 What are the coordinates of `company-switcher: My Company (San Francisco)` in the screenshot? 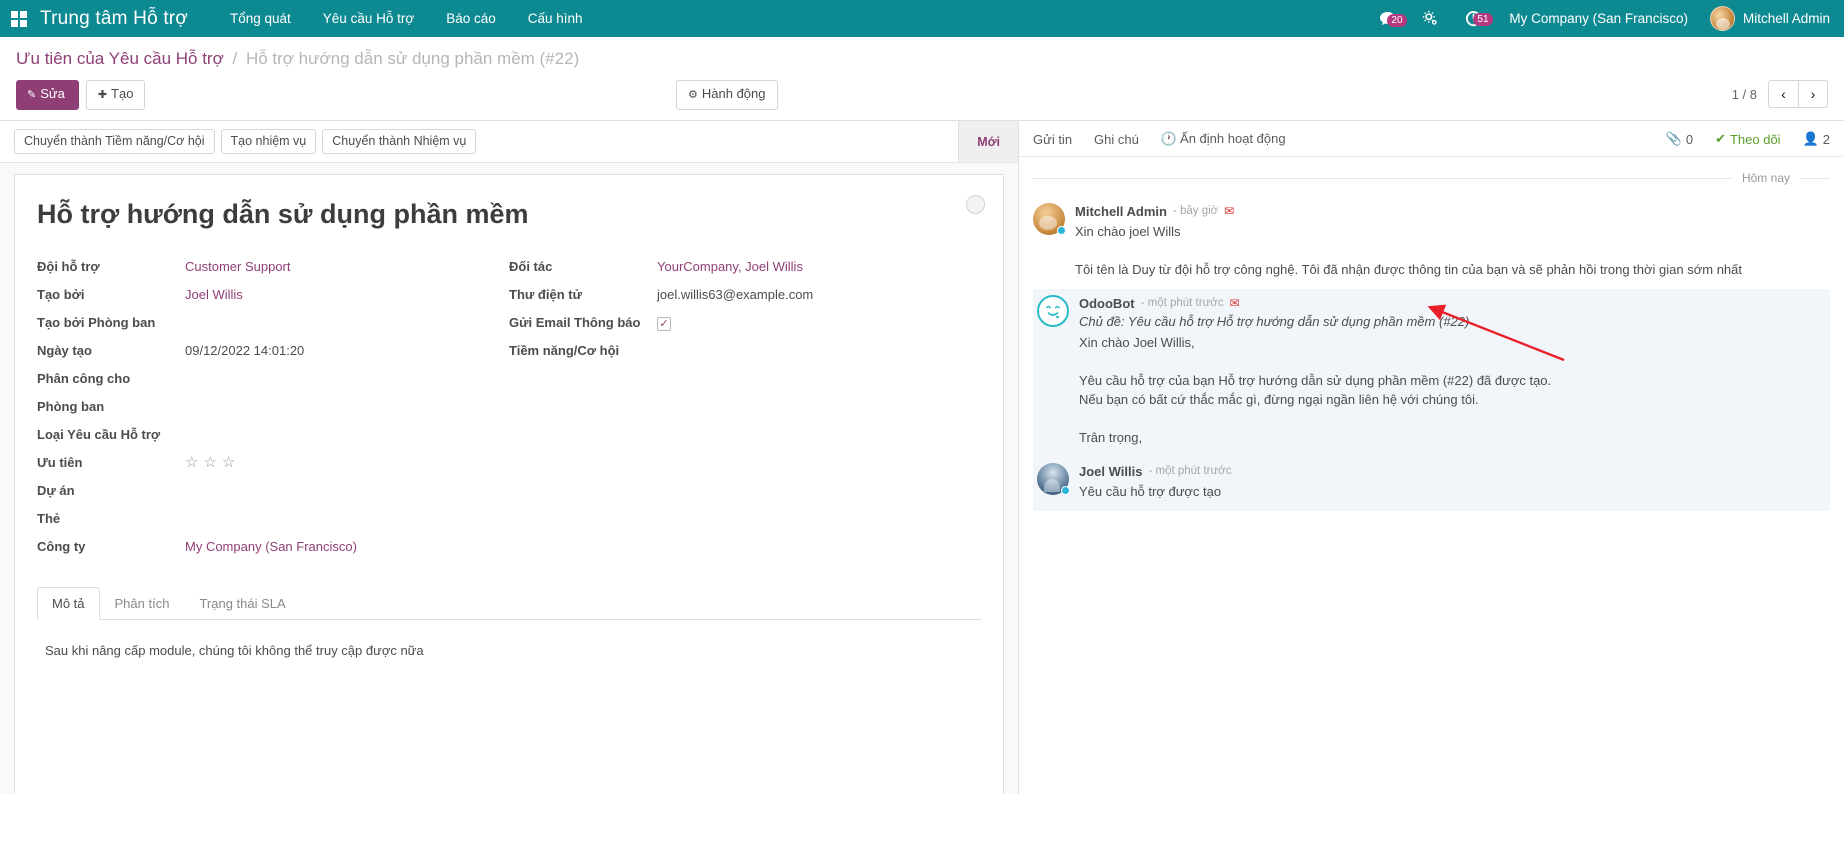 It's located at (1598, 18).